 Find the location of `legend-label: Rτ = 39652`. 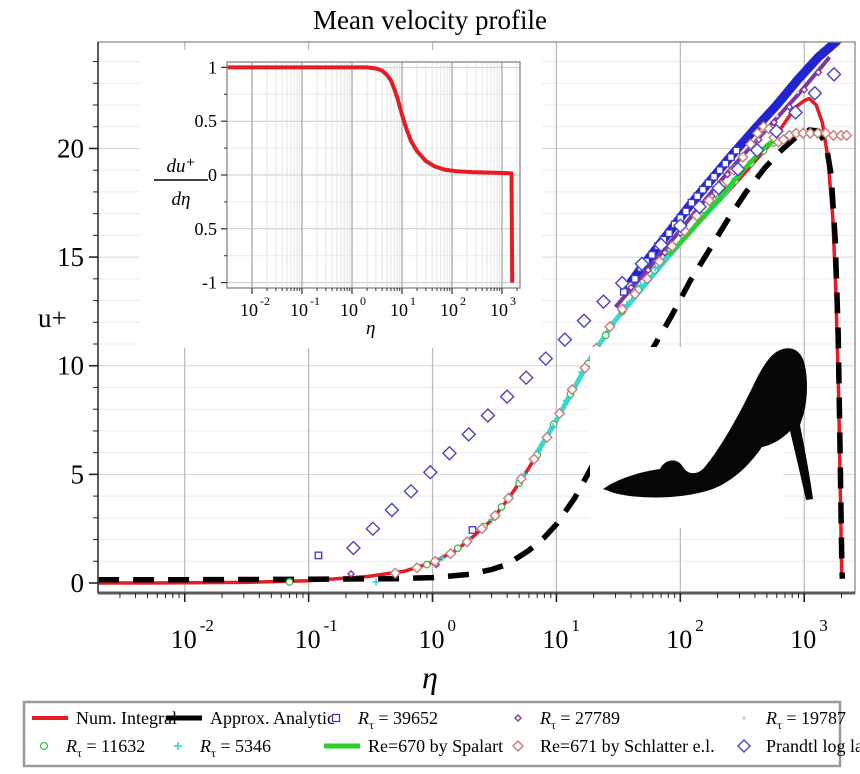

legend-label: Rτ = 39652 is located at coordinates (397, 720).